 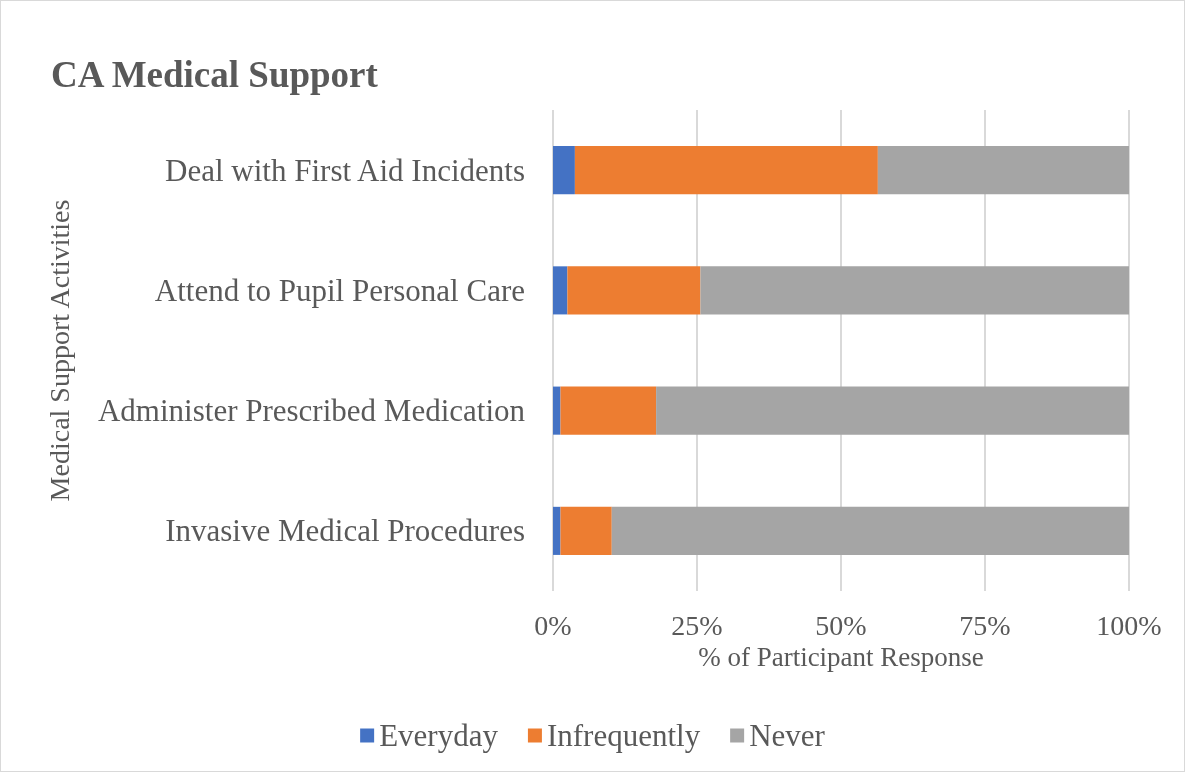 What do you see at coordinates (553, 625) in the screenshot?
I see `x-tick-label: 0%` at bounding box center [553, 625].